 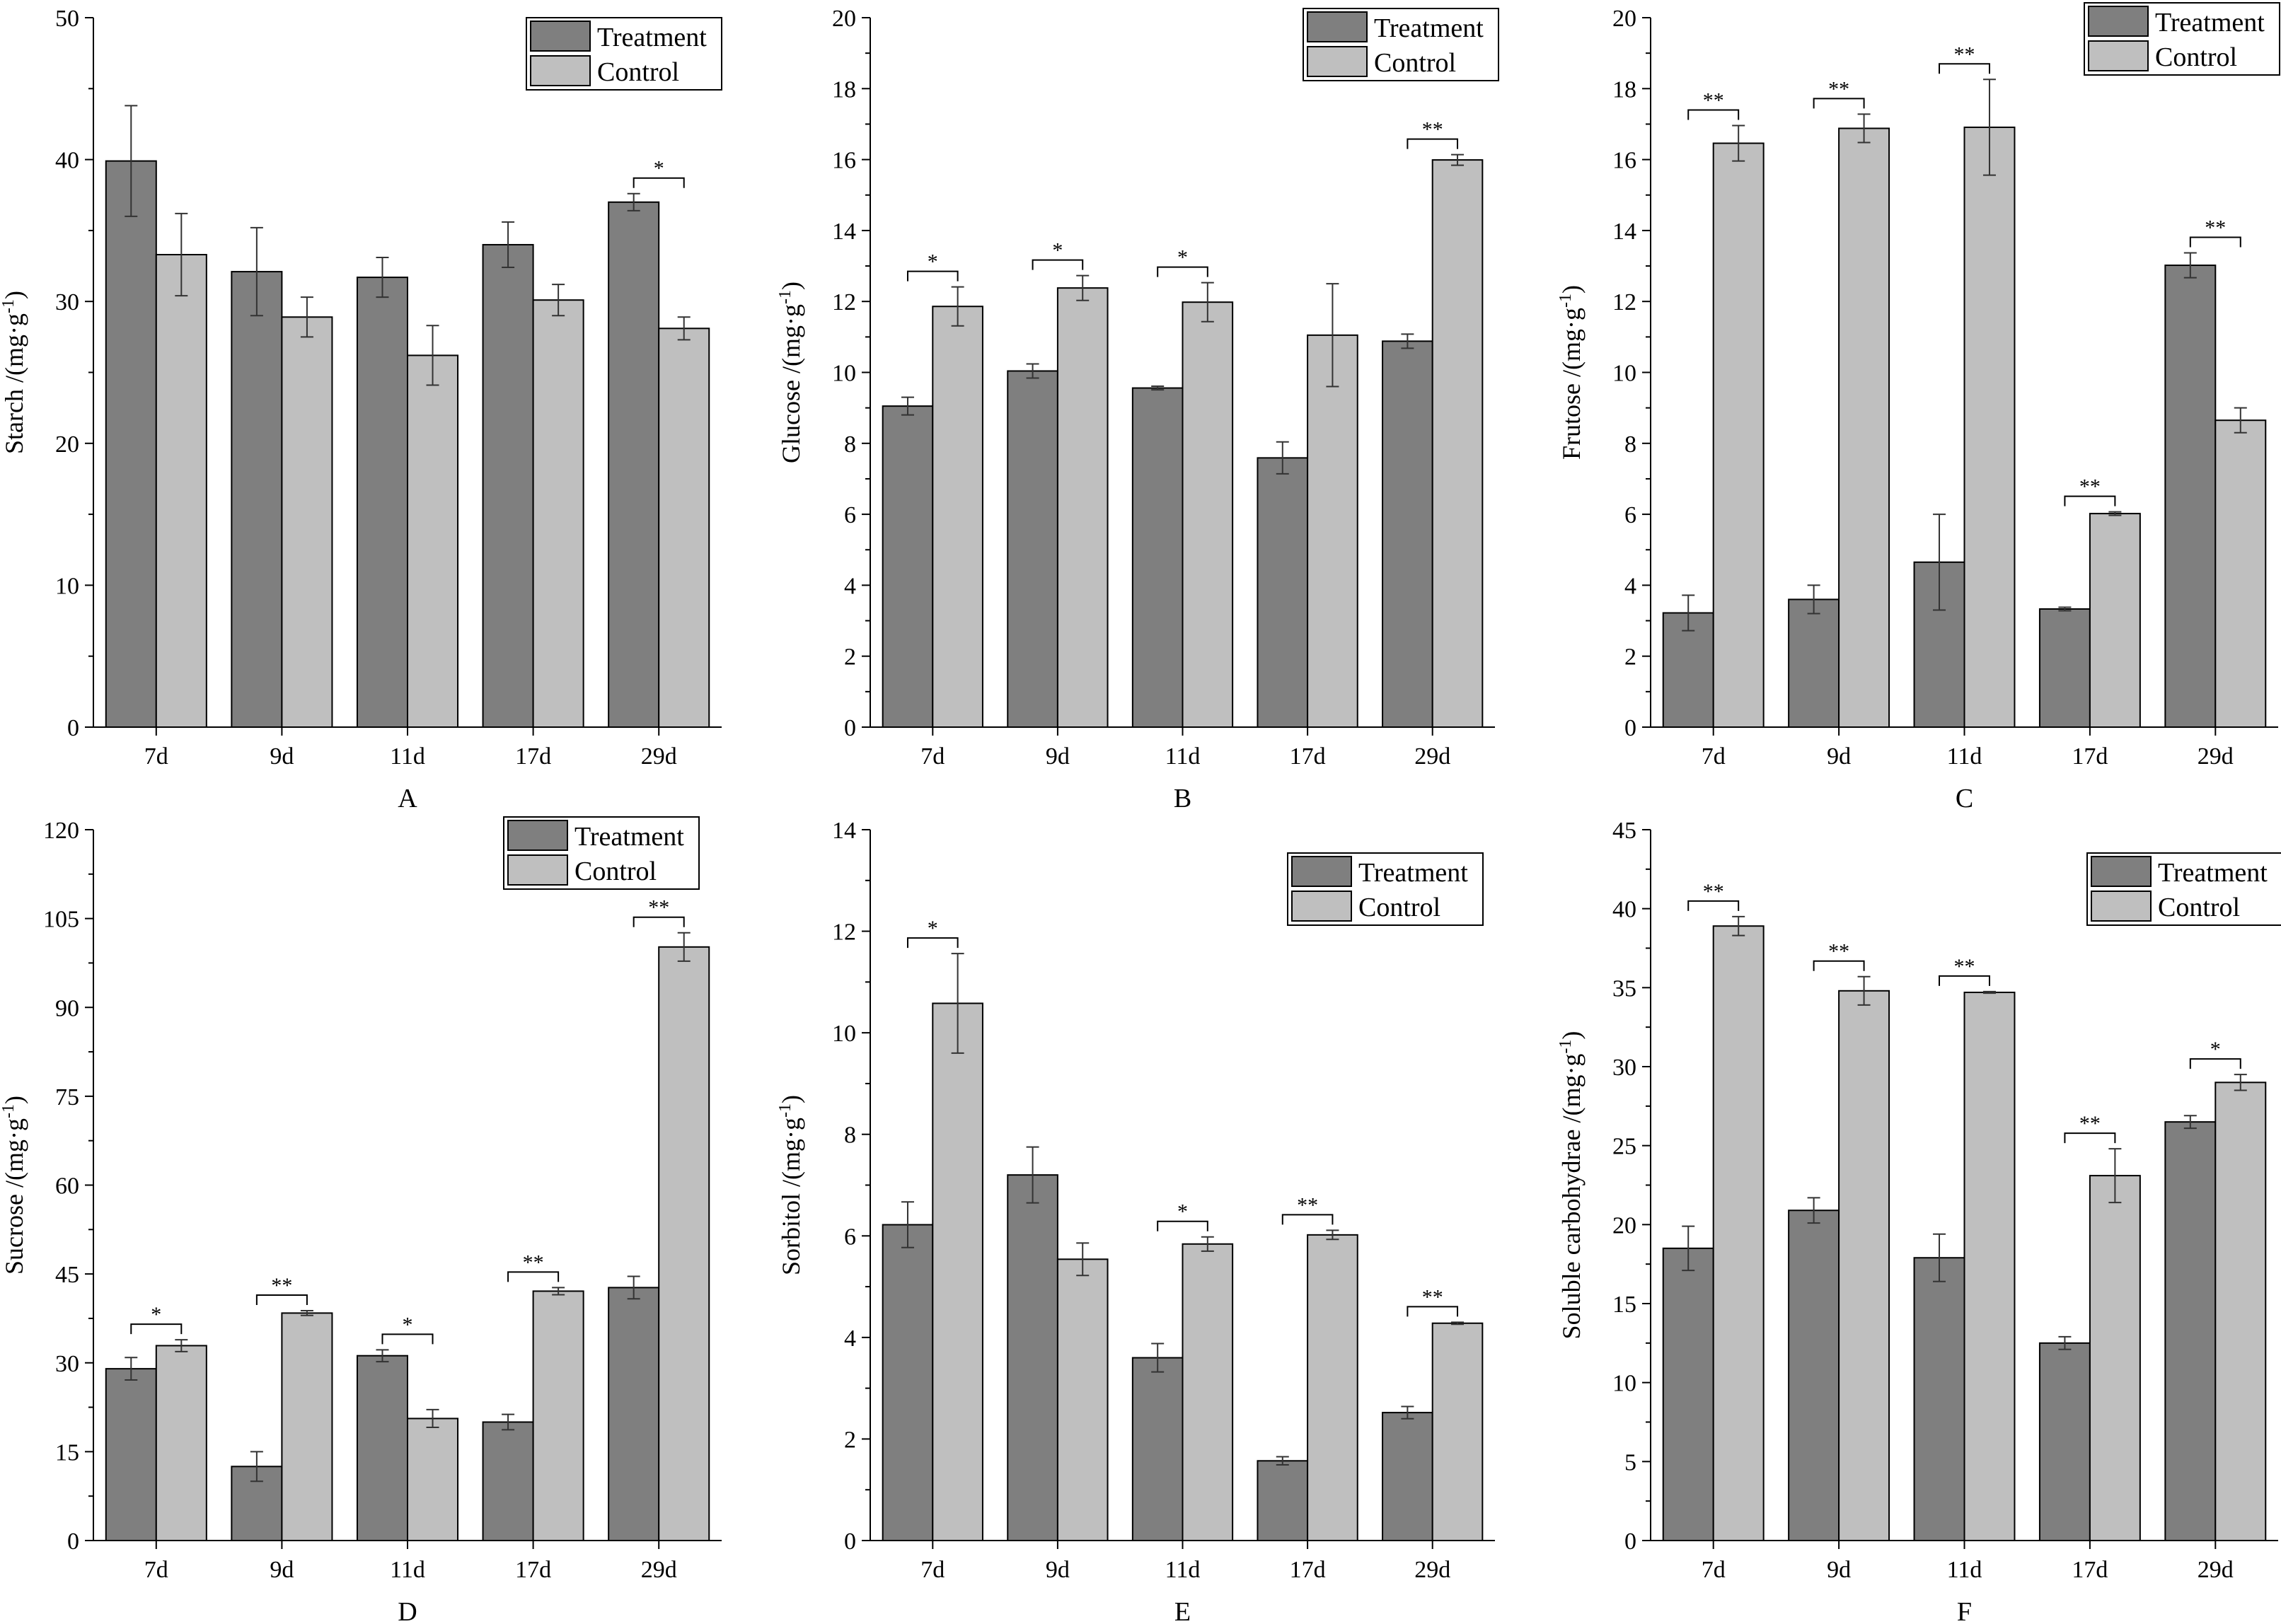 What do you see at coordinates (67, 1097) in the screenshot?
I see `y-tick-label: 75` at bounding box center [67, 1097].